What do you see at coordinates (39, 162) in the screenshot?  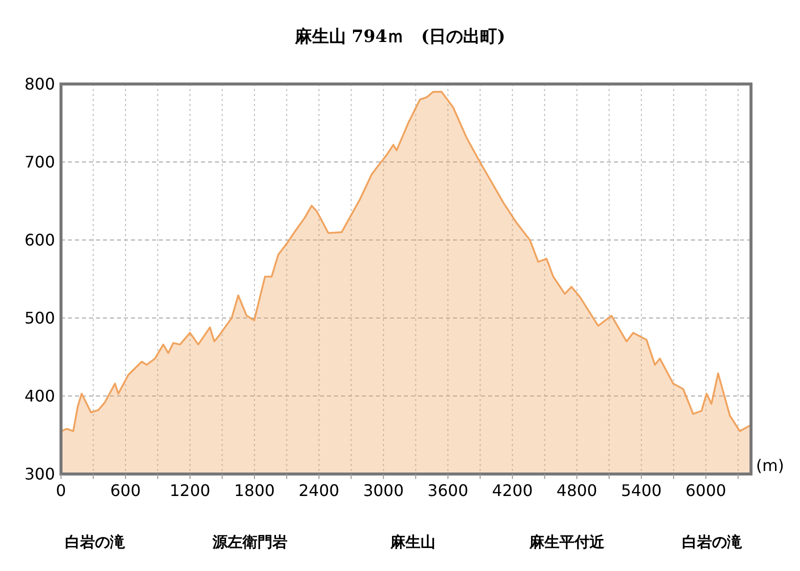 I see `y-tick-label: 700` at bounding box center [39, 162].